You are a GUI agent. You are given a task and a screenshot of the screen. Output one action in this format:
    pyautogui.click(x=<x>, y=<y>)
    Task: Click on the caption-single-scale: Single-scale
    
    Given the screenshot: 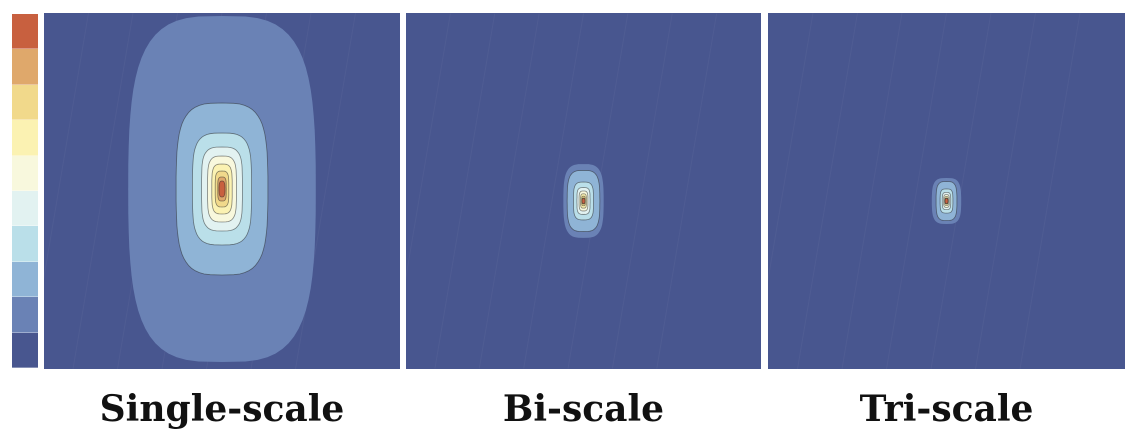 What is the action you would take?
    pyautogui.click(x=222, y=409)
    